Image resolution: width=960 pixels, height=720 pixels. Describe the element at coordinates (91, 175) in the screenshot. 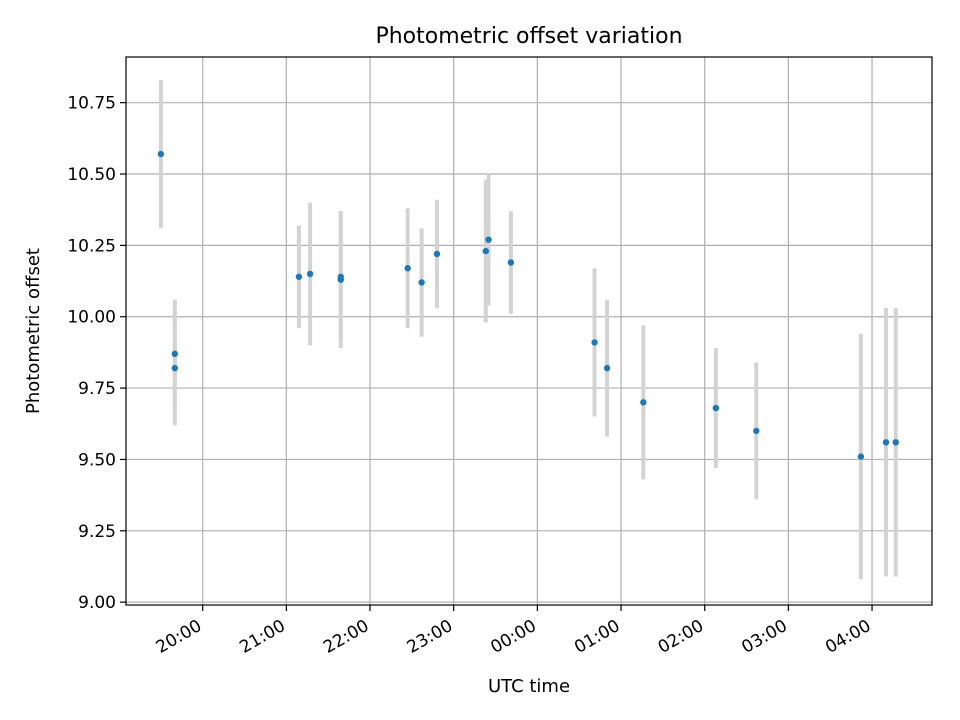

I see `y-tick-label: 10.50` at that location.